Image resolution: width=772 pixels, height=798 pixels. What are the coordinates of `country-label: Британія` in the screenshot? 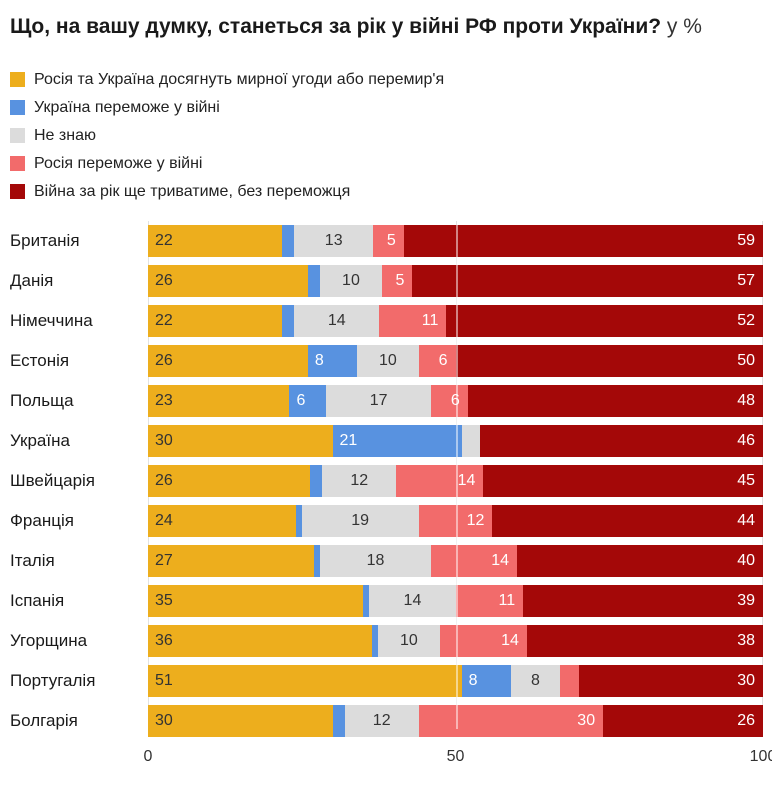 It's located at (45, 240).